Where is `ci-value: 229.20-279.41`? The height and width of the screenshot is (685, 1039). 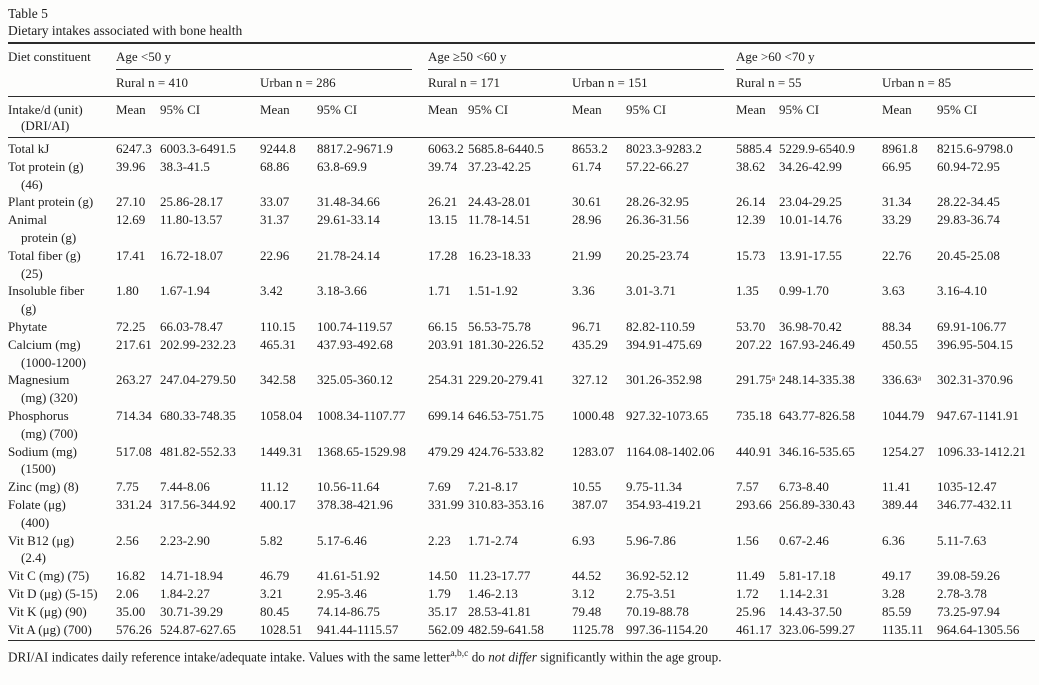 ci-value: 229.20-279.41 is located at coordinates (506, 380).